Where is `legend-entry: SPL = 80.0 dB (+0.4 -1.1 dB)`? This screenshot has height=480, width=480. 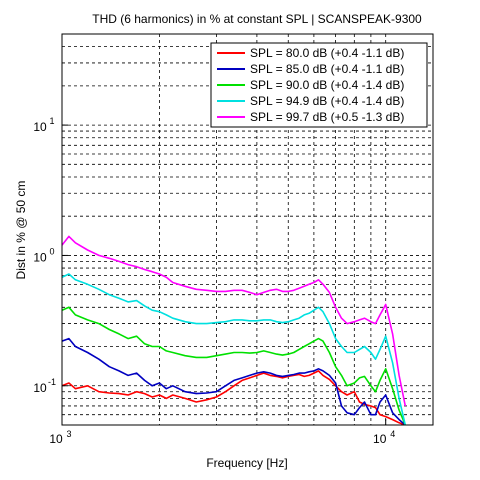 legend-entry: SPL = 80.0 dB (+0.4 -1.1 dB) is located at coordinates (327, 53).